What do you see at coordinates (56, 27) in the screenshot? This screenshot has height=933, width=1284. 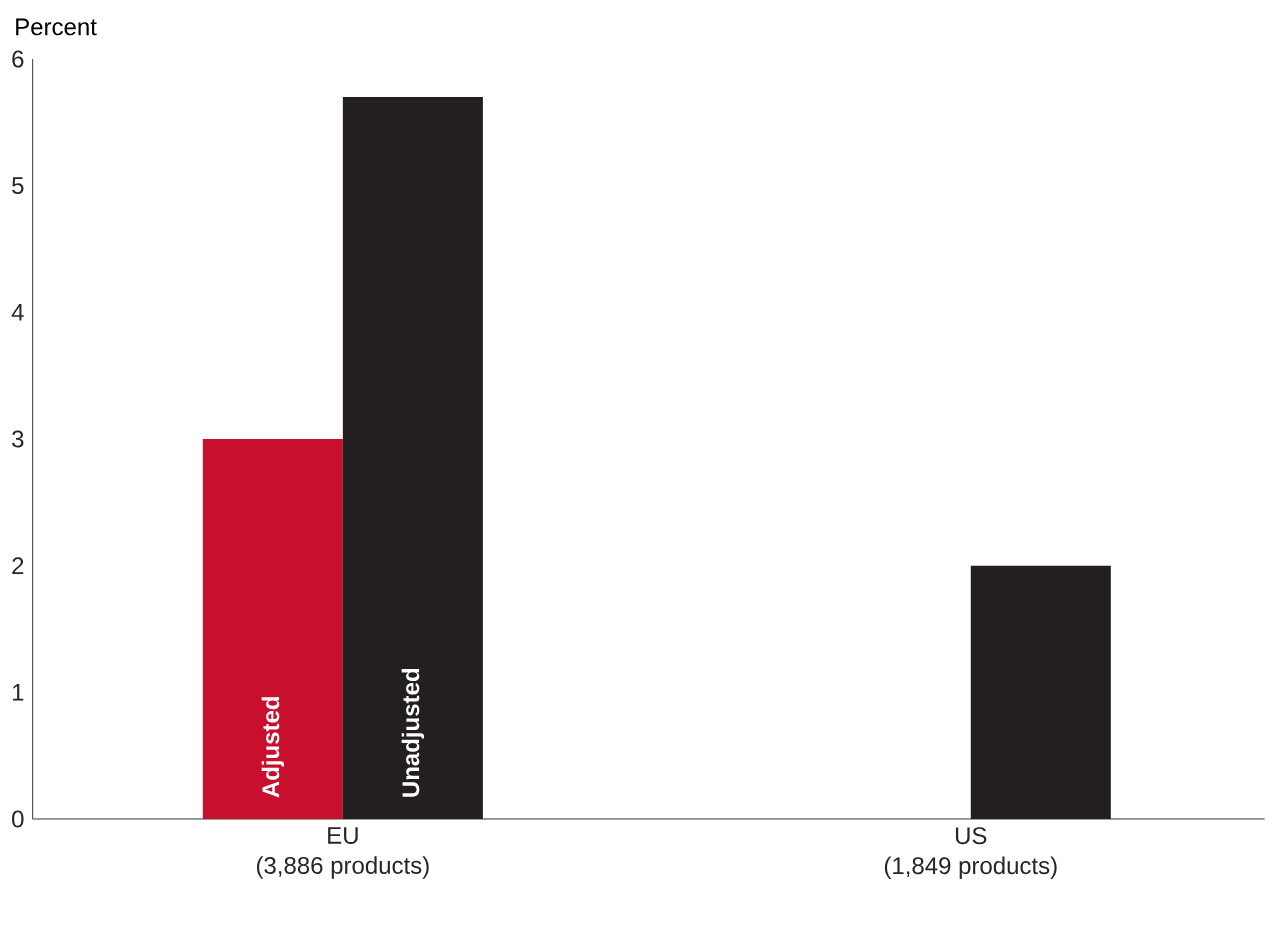 I see `y-axis-title: Percent` at bounding box center [56, 27].